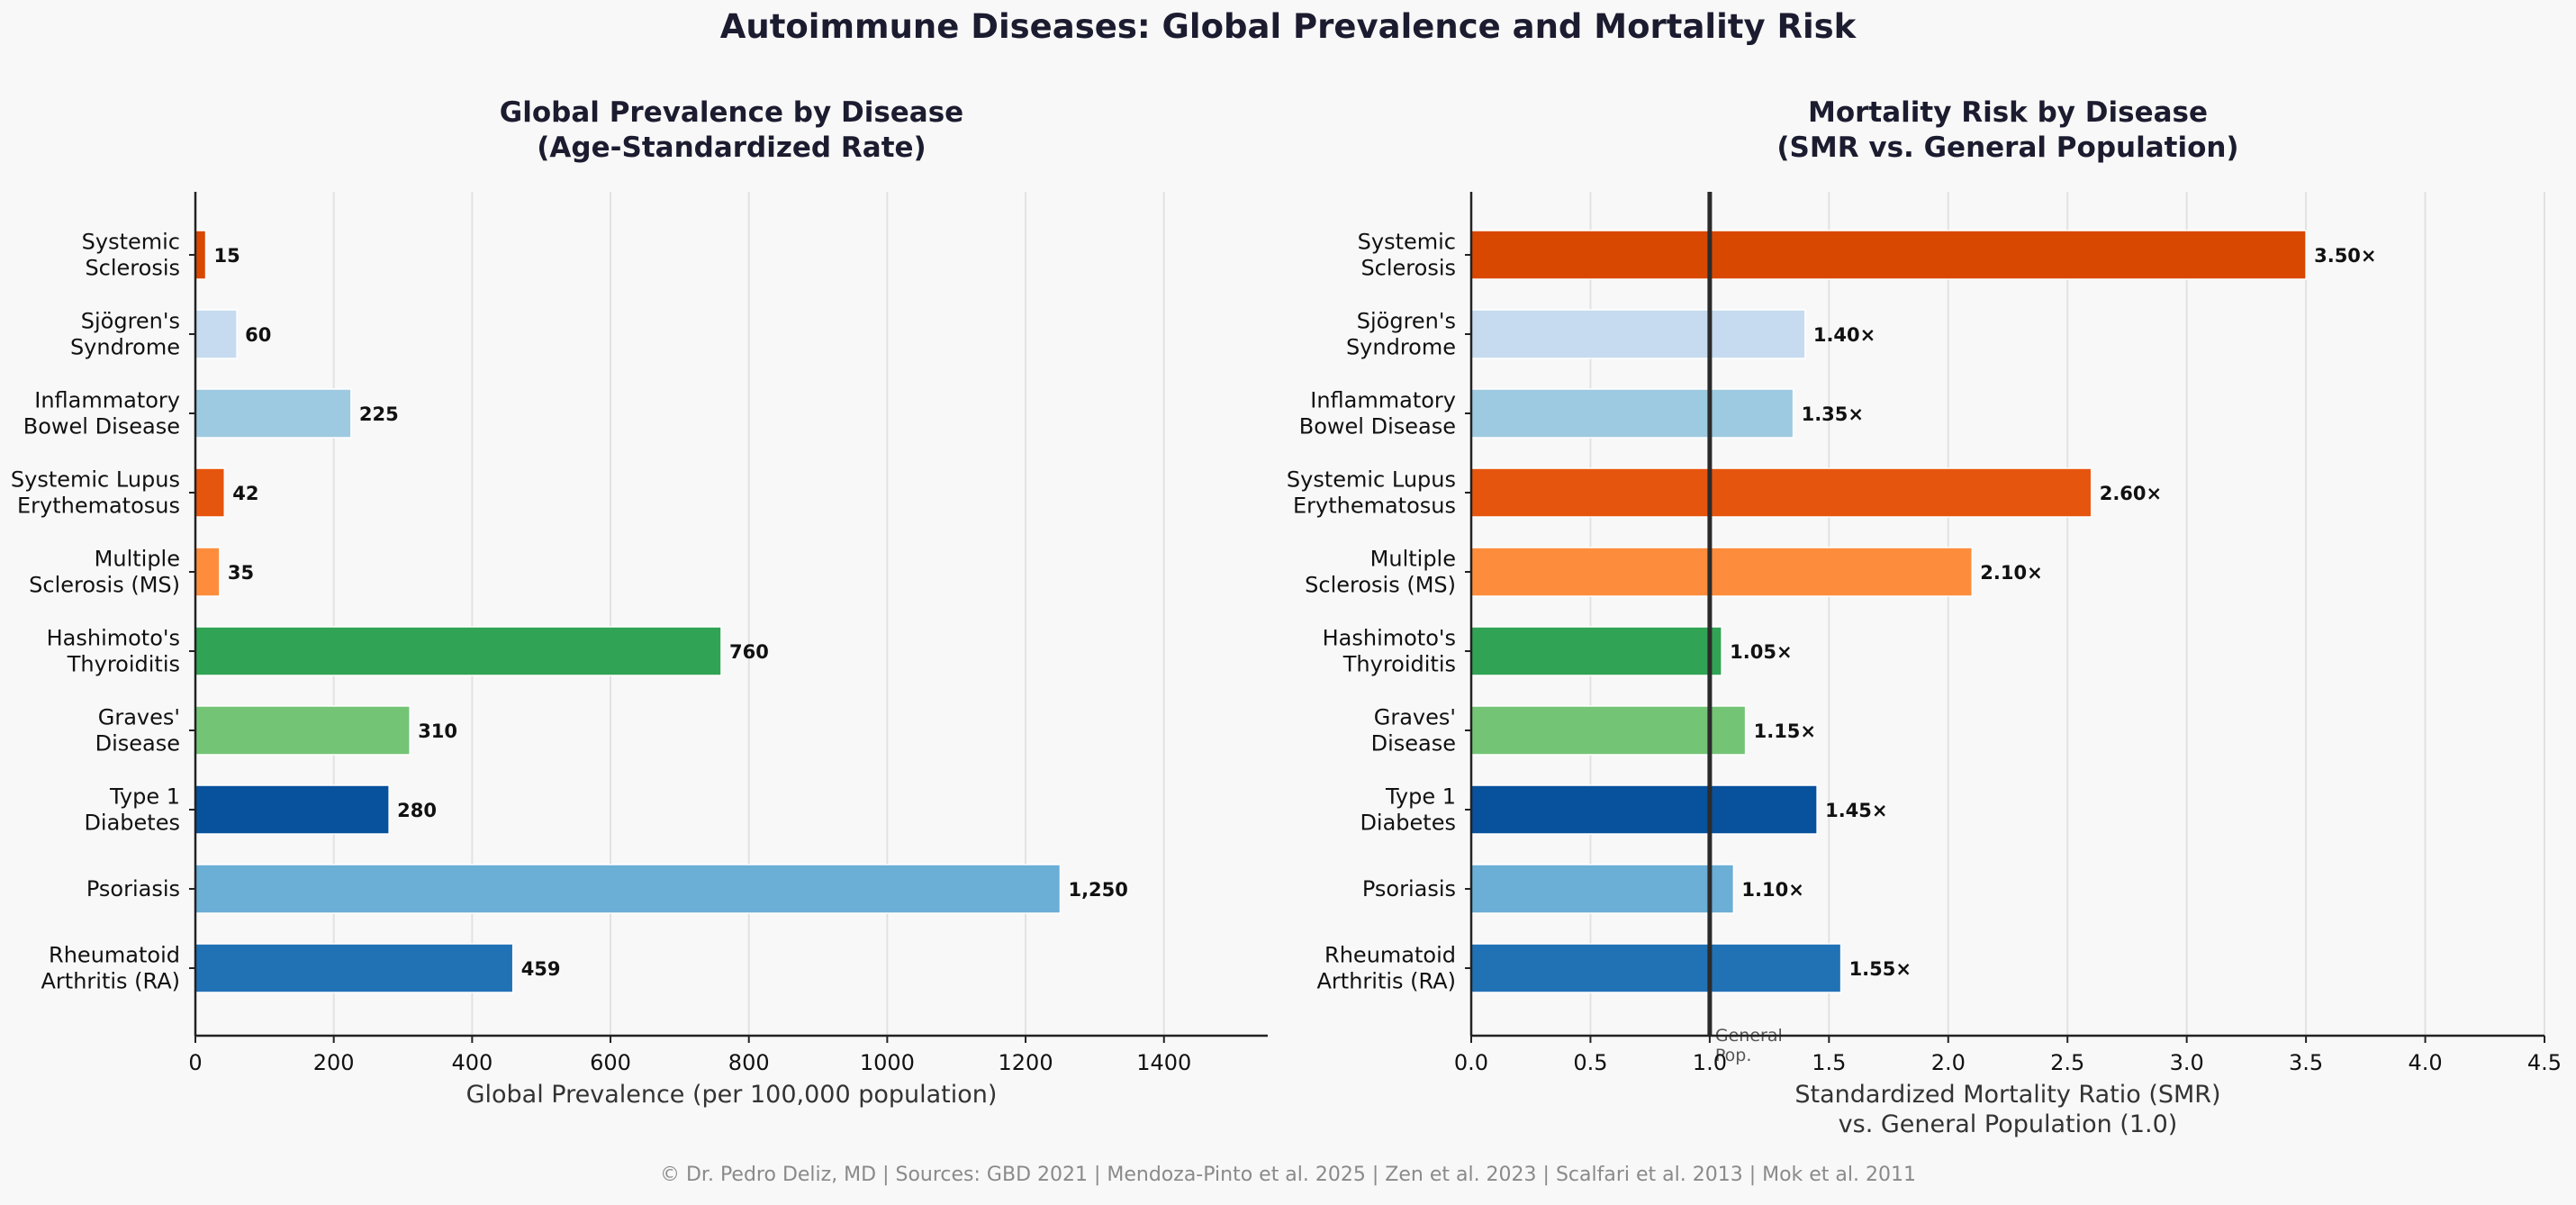 This screenshot has width=2576, height=1205. I want to click on prevalence-category-label: Sjögren's Syndrome, so click(125, 334).